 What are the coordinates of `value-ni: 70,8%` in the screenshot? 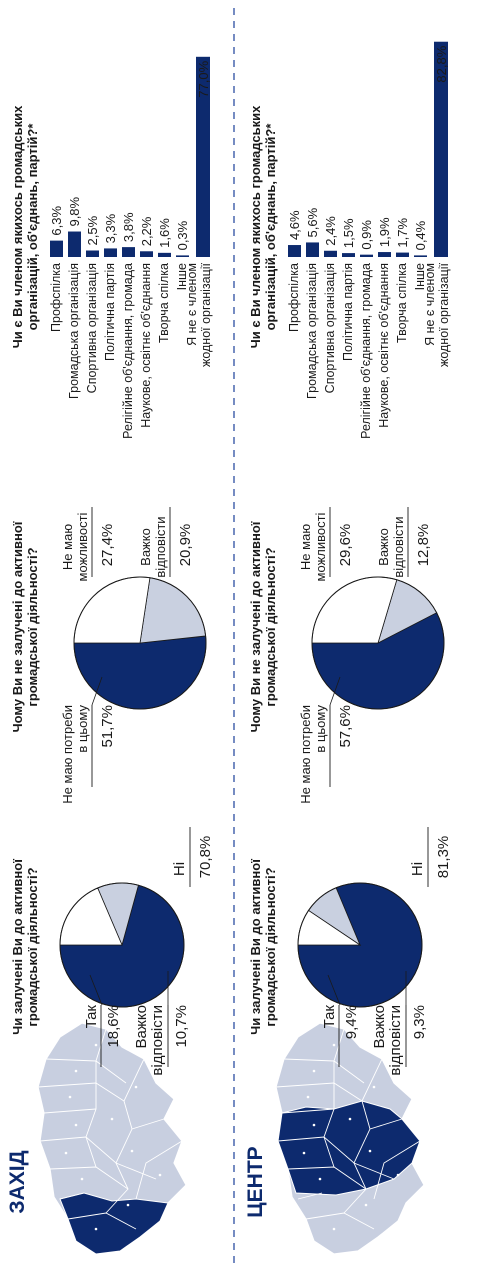 It's located at (205, 857).